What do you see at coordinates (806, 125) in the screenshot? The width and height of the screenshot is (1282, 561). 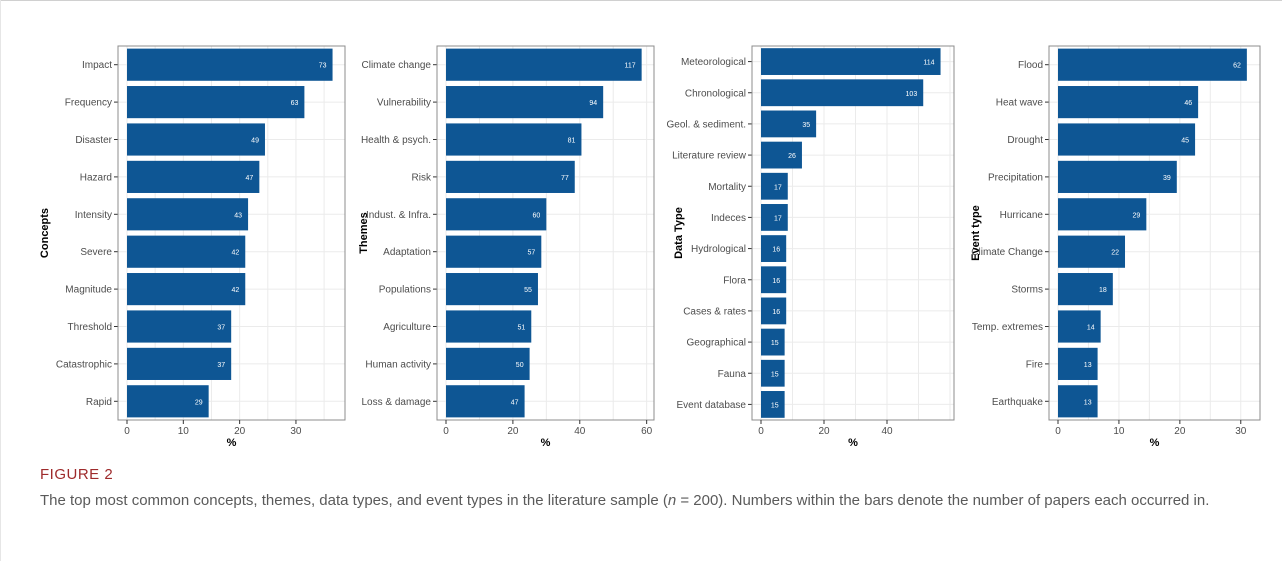 I see `bar-value-label: 35` at bounding box center [806, 125].